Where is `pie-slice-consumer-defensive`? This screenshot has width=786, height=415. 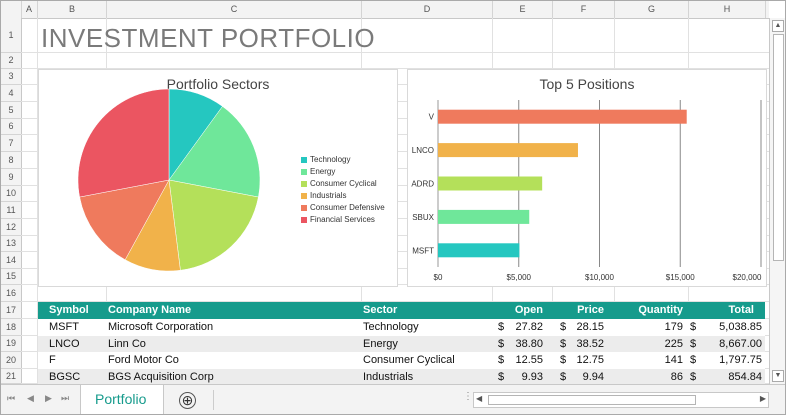 pie-slice-consumer-defensive is located at coordinates (124, 220).